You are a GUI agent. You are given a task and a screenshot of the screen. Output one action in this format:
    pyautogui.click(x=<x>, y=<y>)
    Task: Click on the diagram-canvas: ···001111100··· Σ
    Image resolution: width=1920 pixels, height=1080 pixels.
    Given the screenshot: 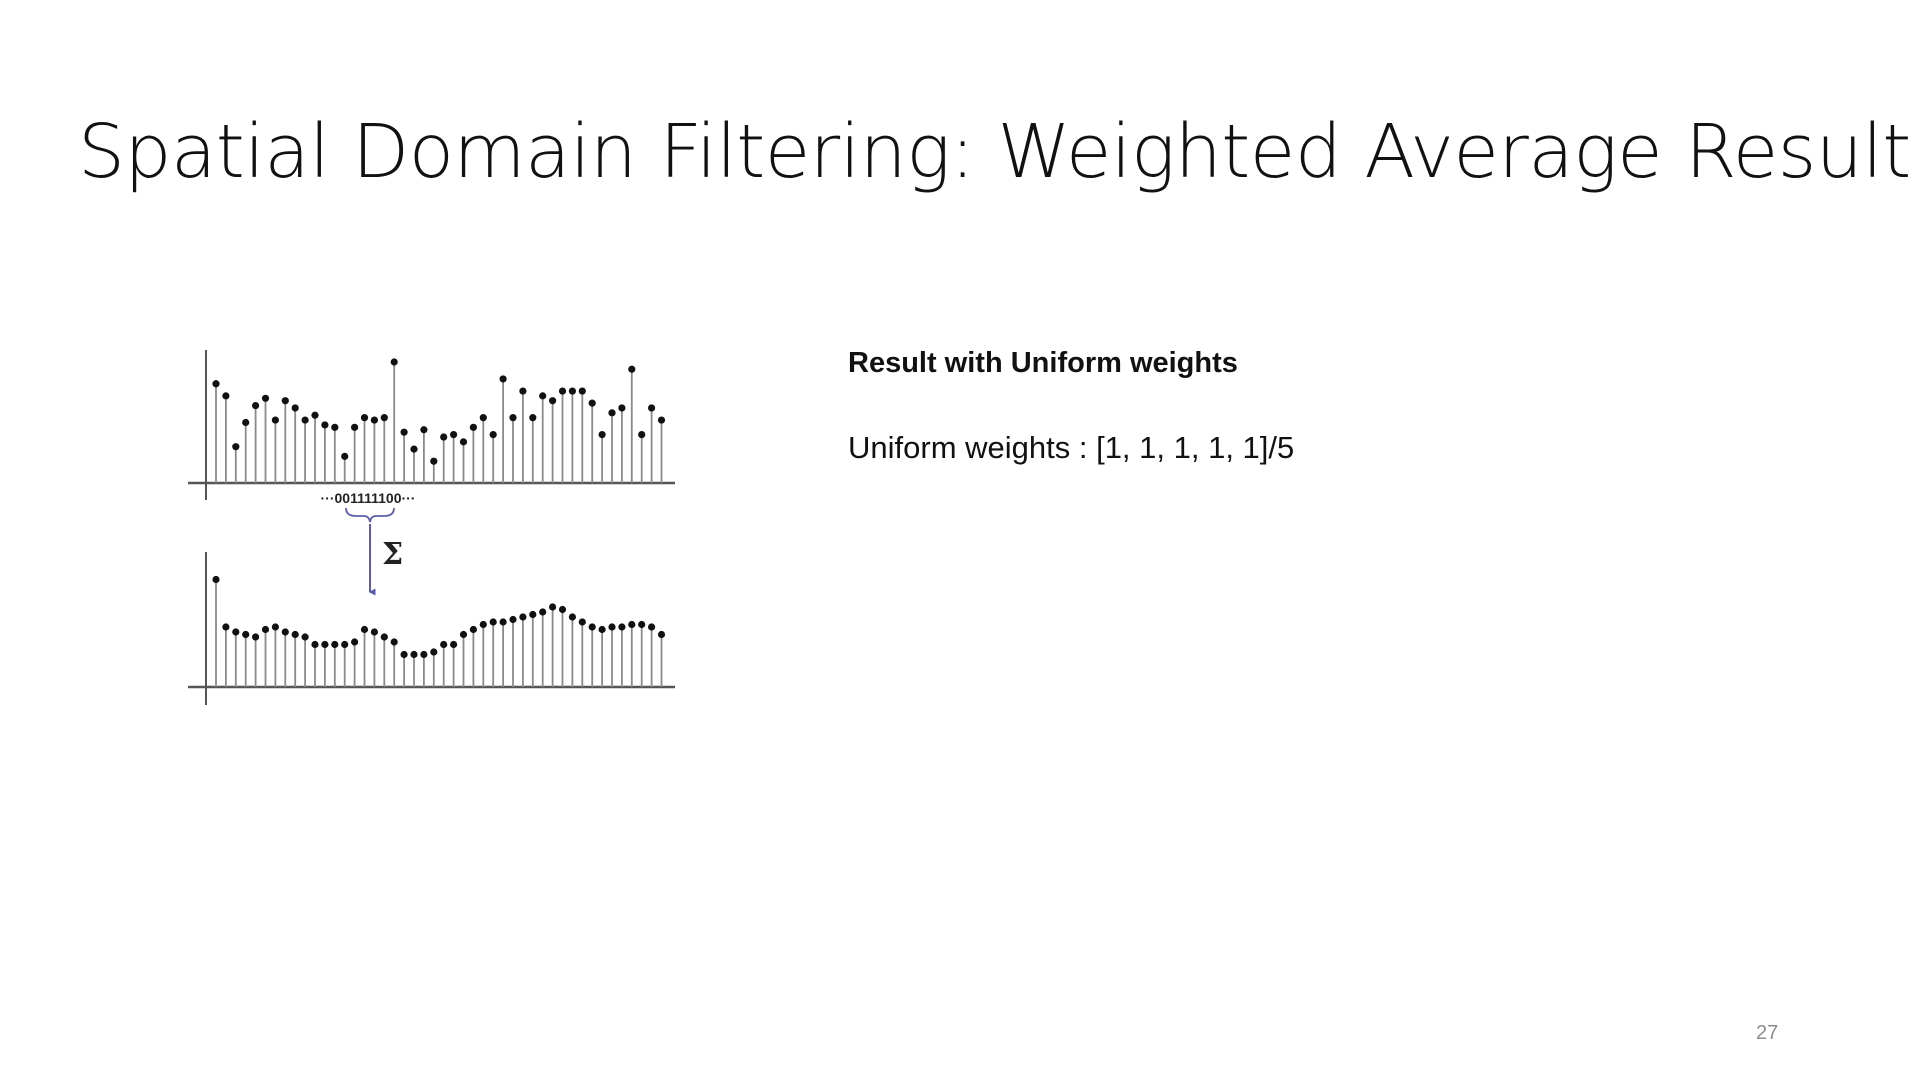 What is the action you would take?
    pyautogui.click(x=431, y=527)
    